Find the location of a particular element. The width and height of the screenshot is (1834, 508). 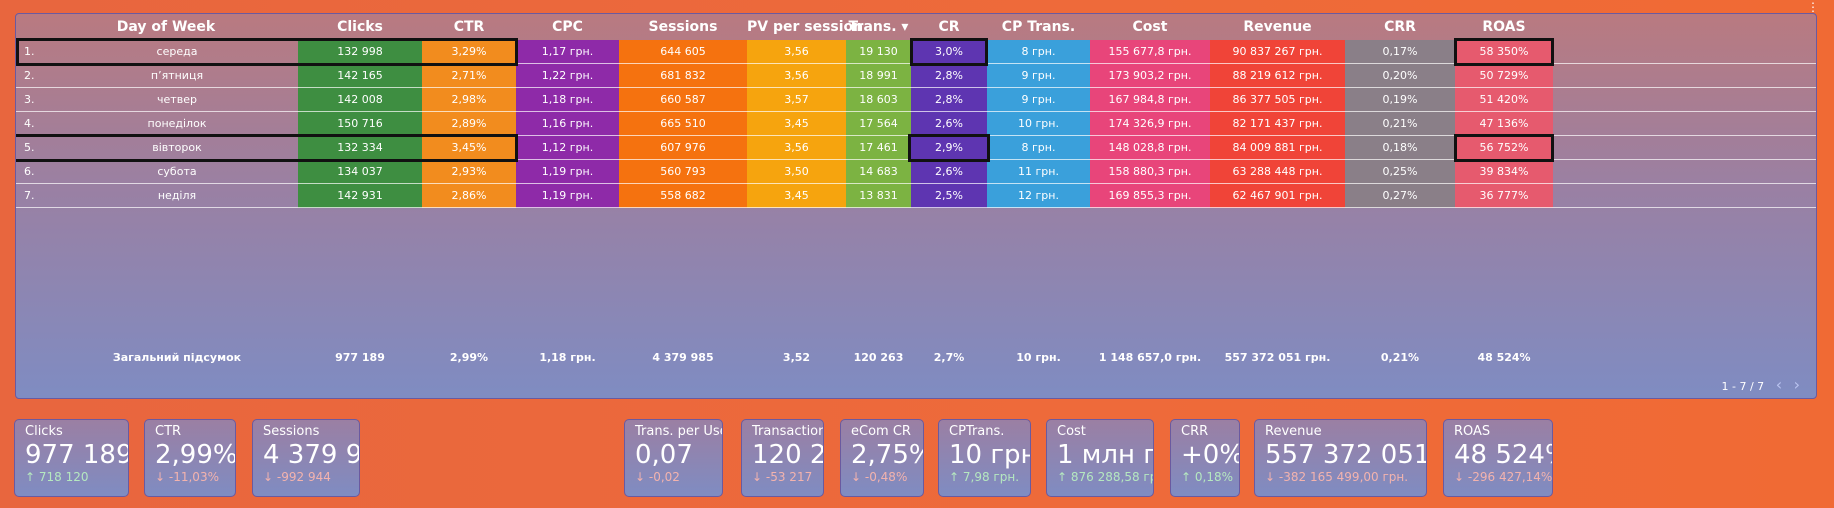

scorecard-ecom-cr: eCom CR2,75%↓ -0,48% is located at coordinates (882, 458).